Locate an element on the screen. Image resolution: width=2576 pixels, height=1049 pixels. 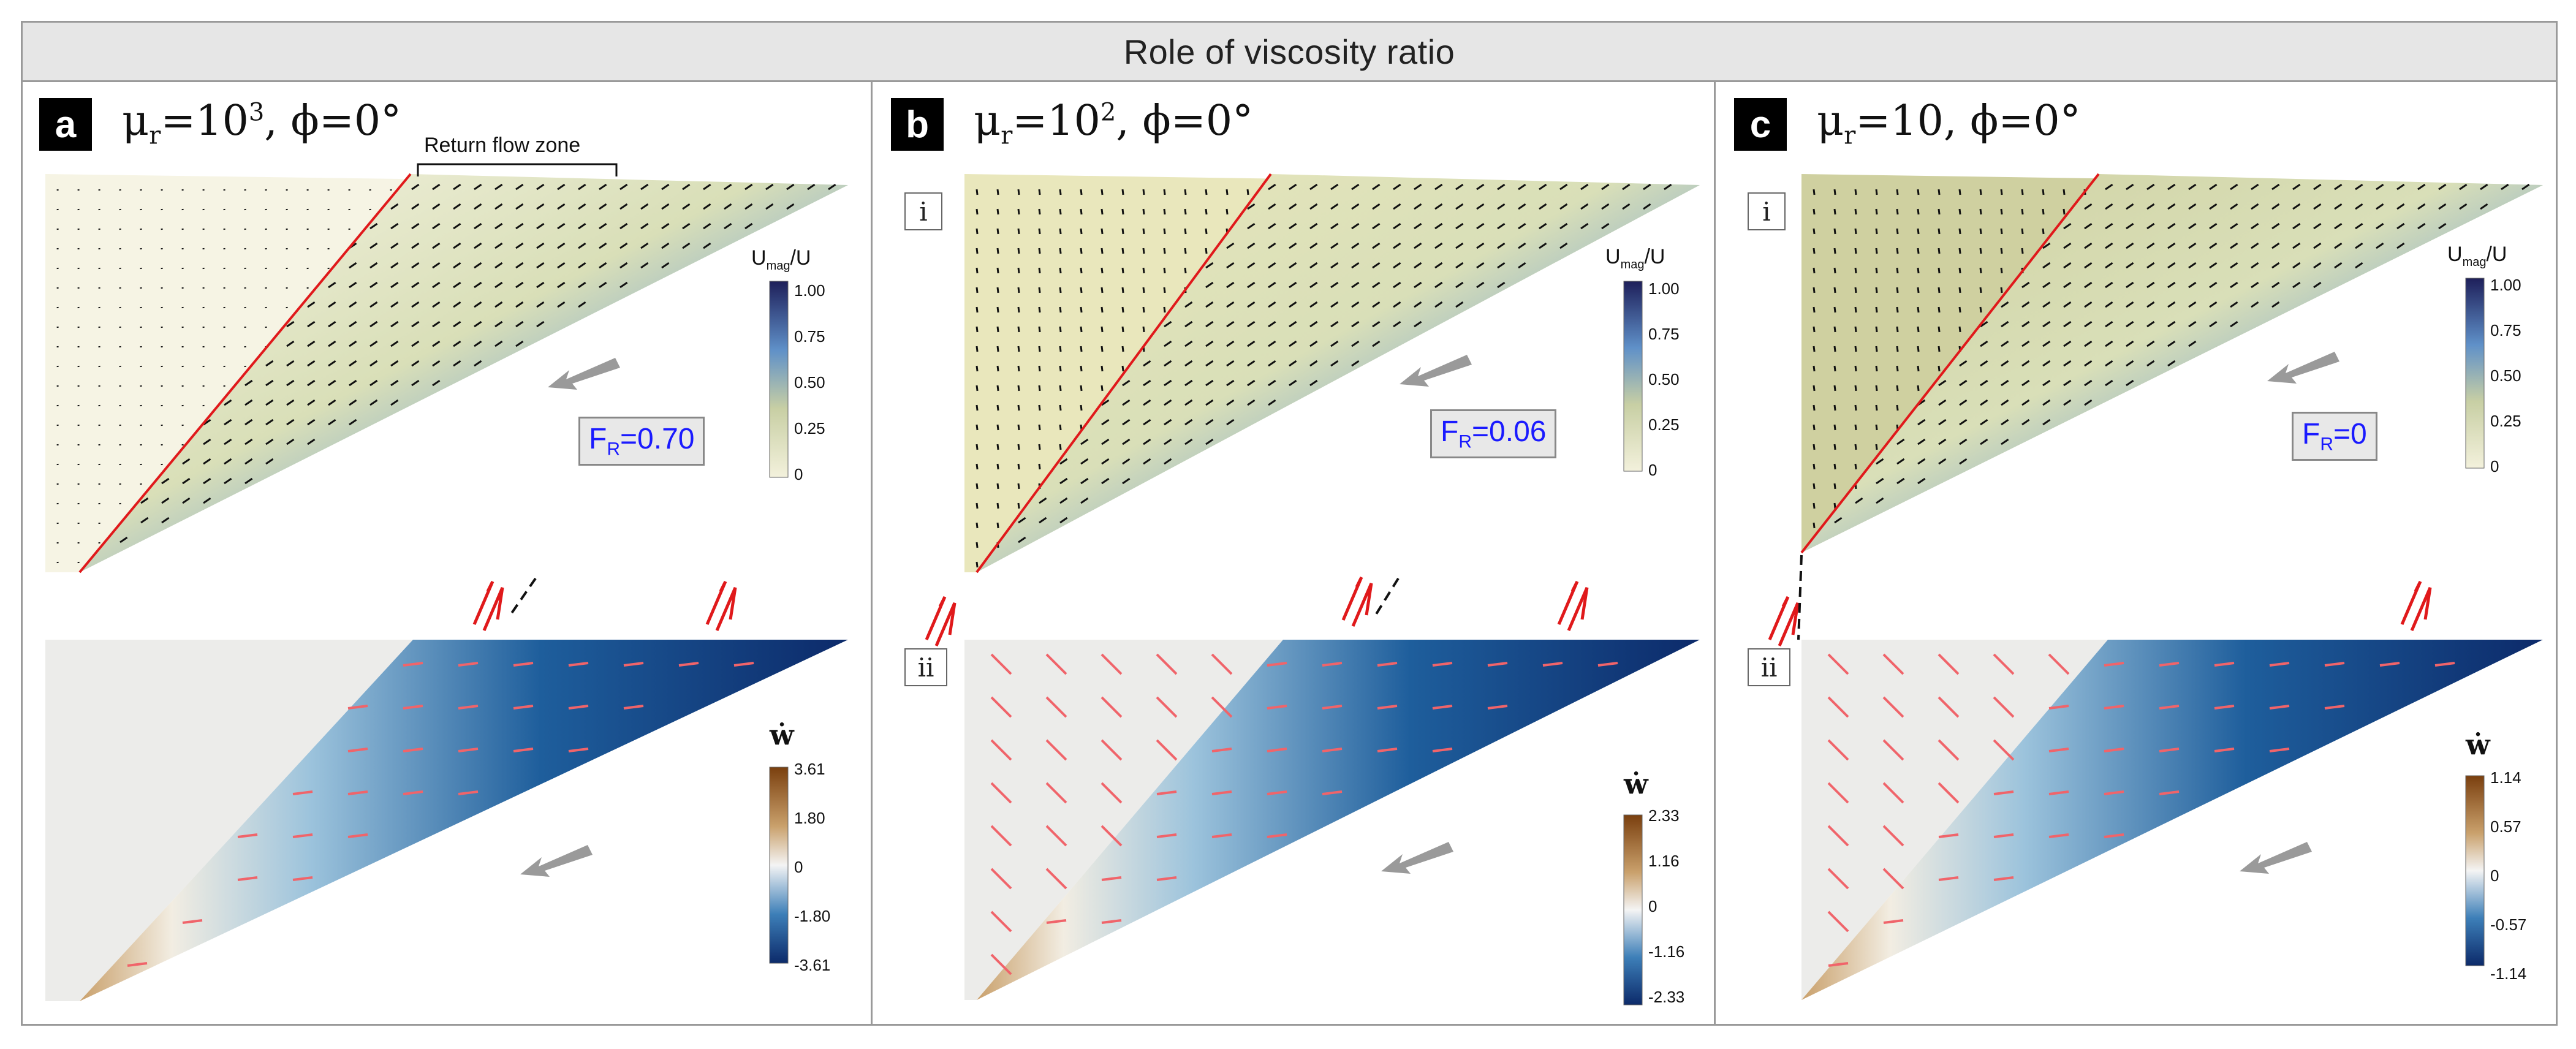
umag-colorbar-title: Umag/U is located at coordinates (781, 259).